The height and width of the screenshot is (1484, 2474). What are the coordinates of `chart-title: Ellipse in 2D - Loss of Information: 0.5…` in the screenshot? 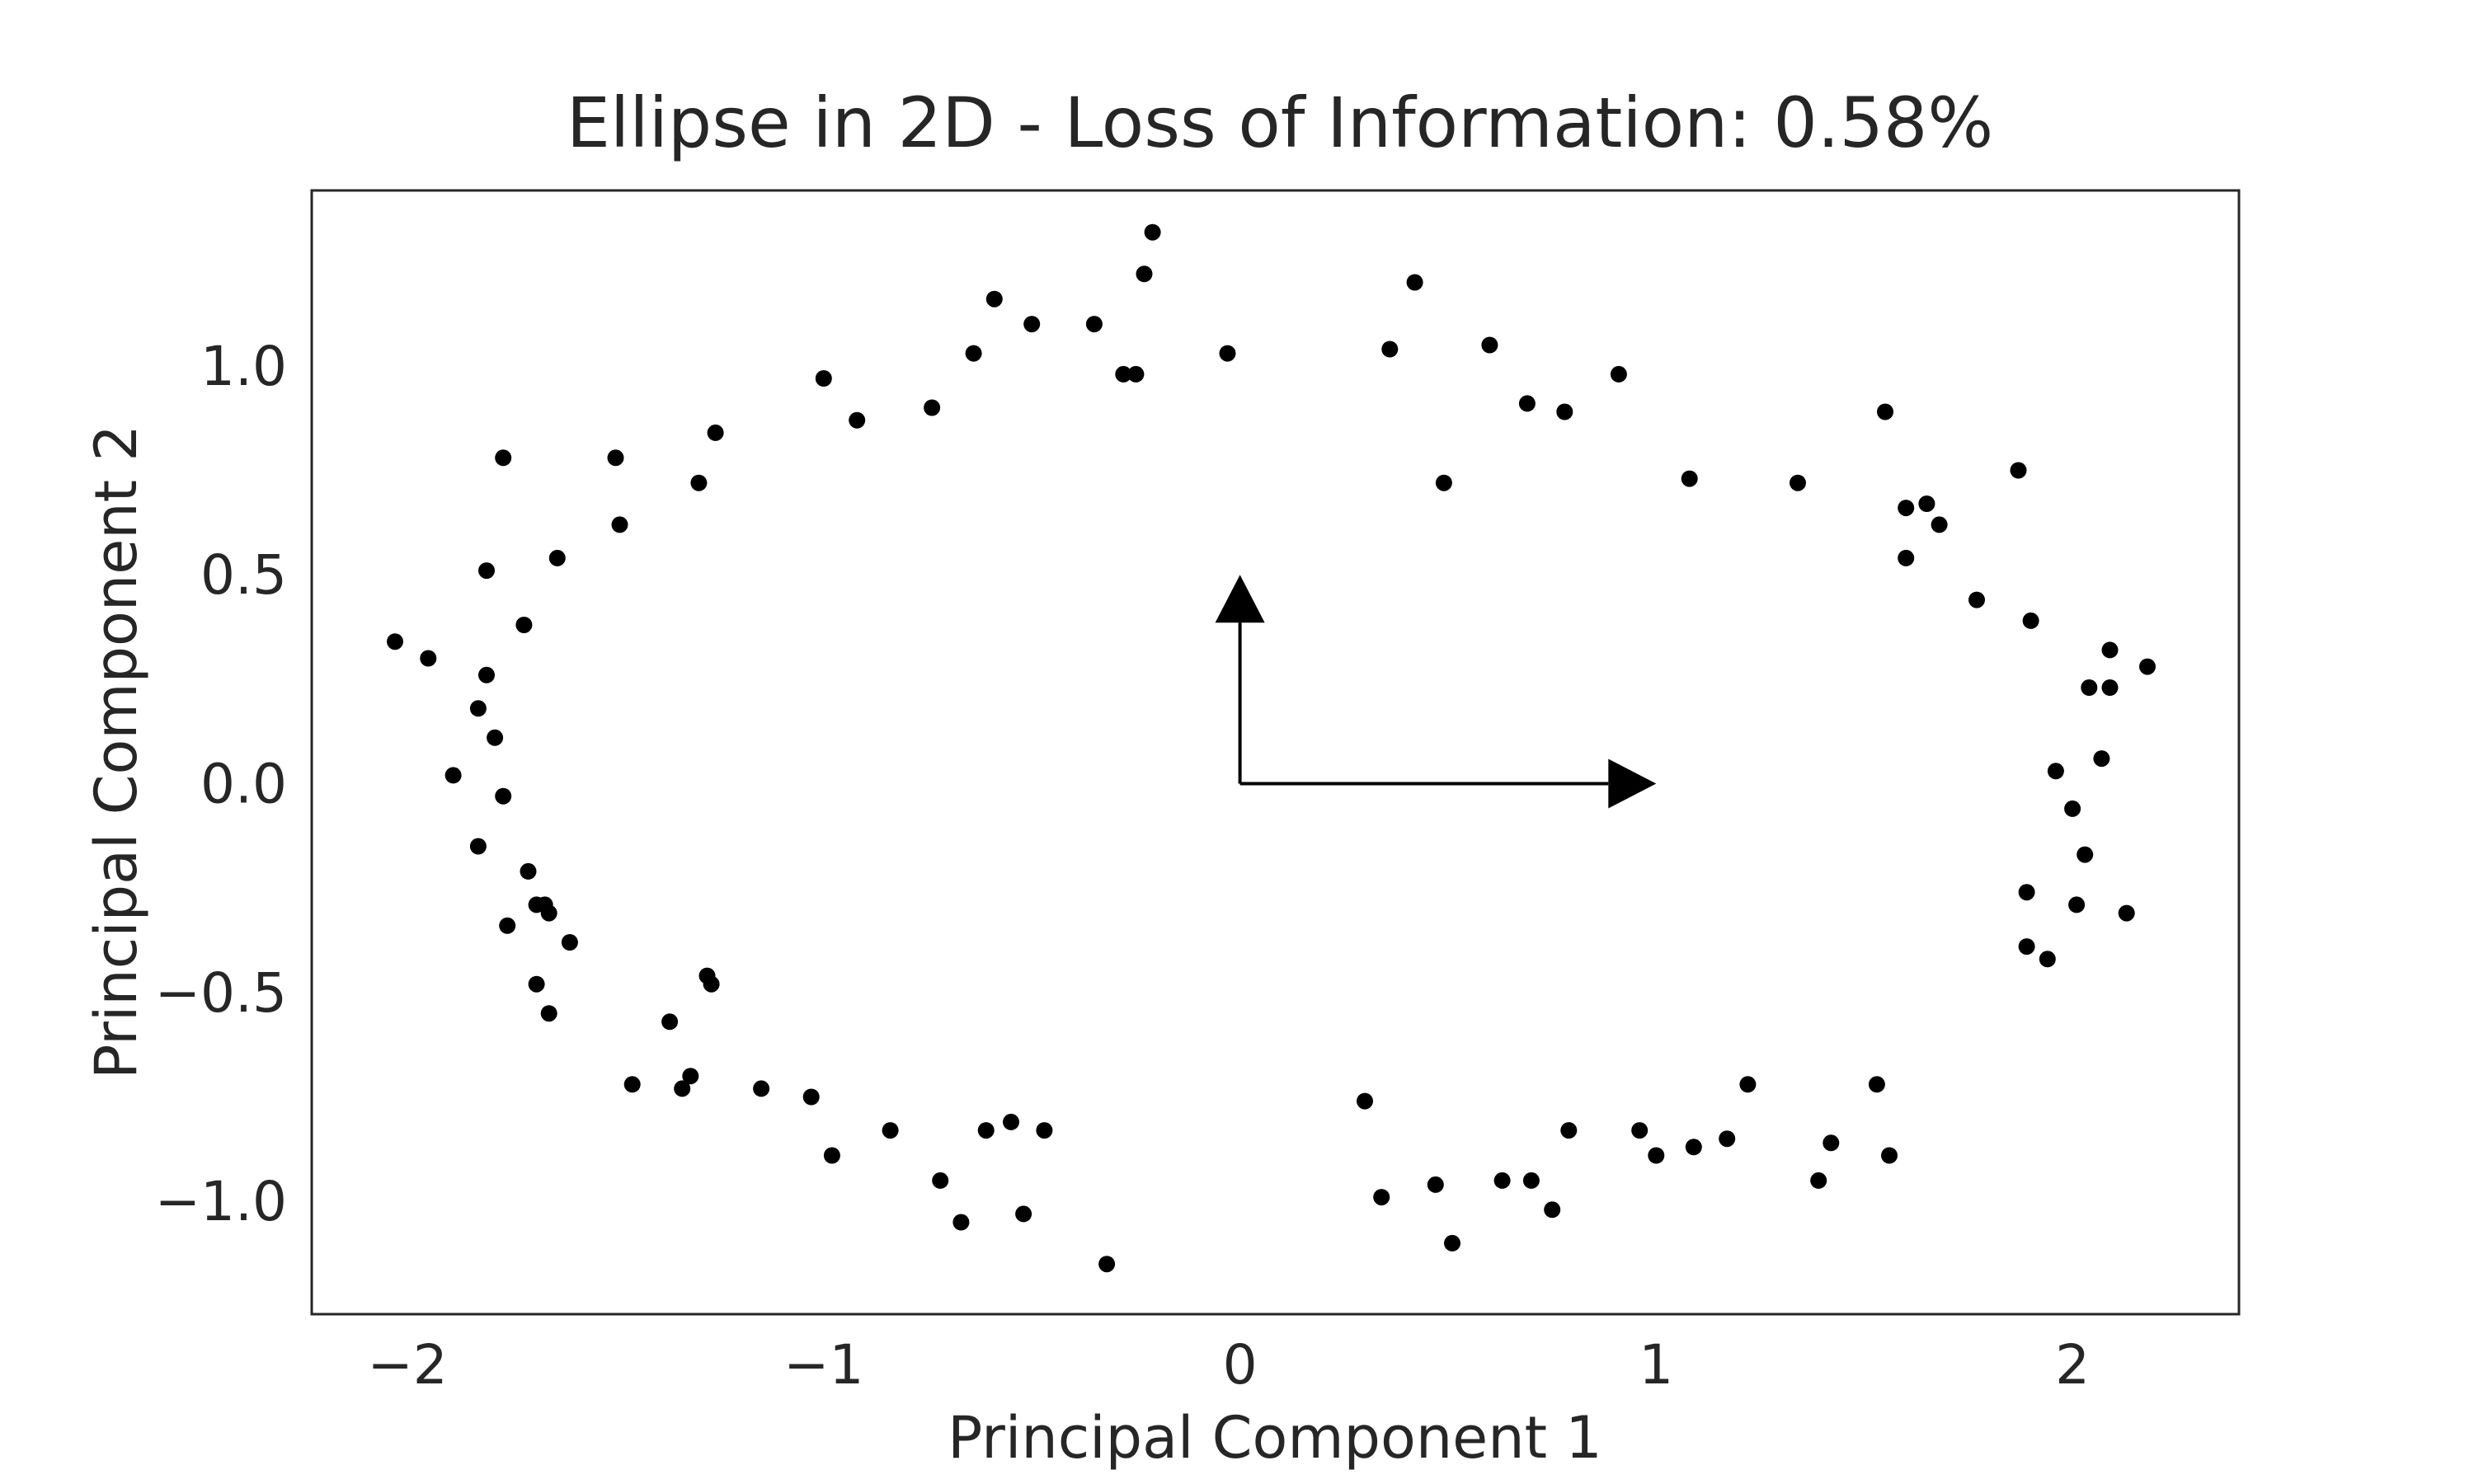 It's located at (1280, 122).